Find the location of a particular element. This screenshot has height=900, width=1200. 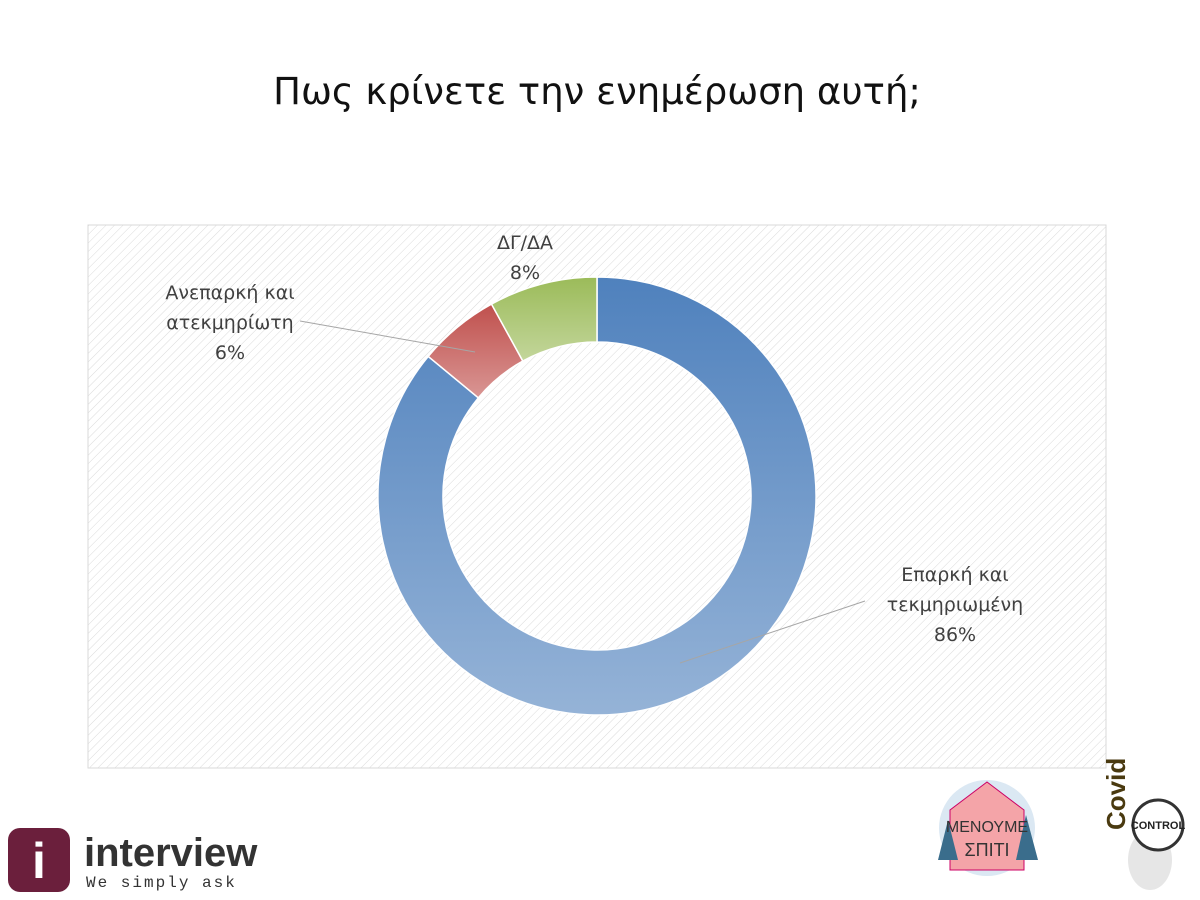

tagline: We simply ask is located at coordinates (161, 883).